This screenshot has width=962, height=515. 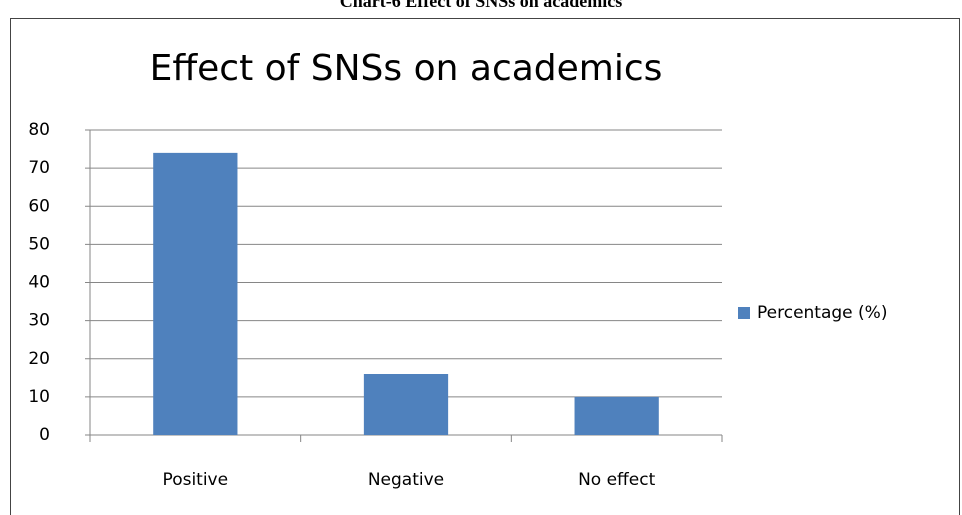 What do you see at coordinates (481, 5) in the screenshot?
I see `caption: Chart-6 Effect of SNSs on academics` at bounding box center [481, 5].